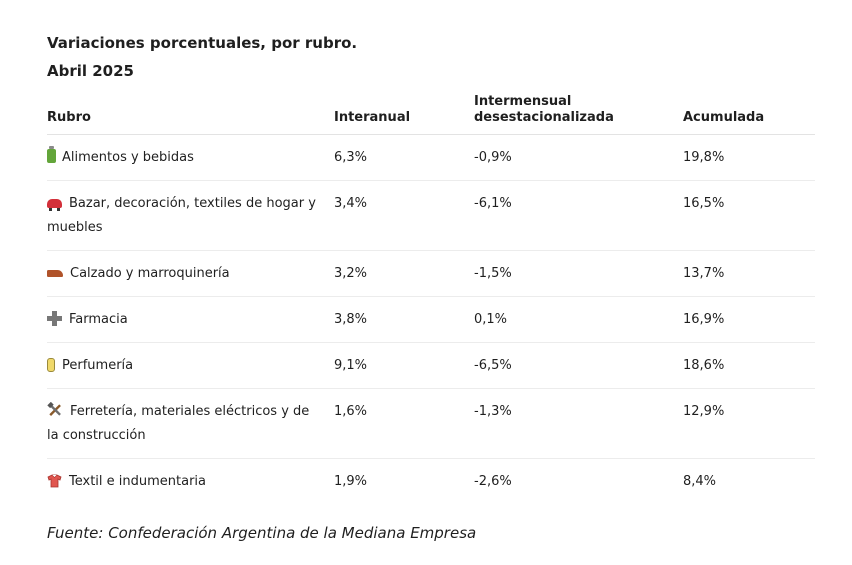 The image size is (852, 565). I want to click on rubro-label: Perfumería, so click(98, 365).